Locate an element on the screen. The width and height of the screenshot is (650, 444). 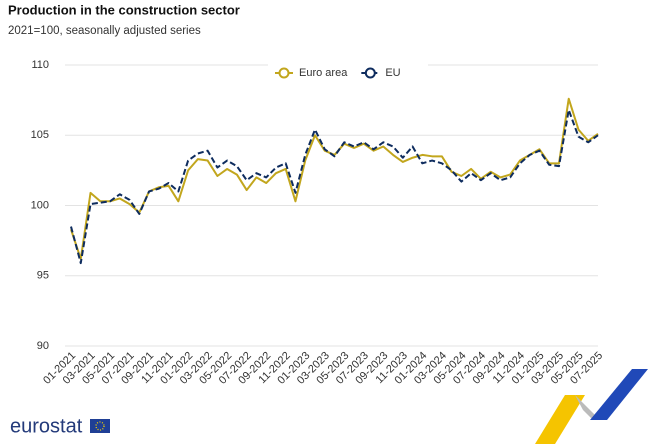
legend-item: Euro area is located at coordinates (311, 73).